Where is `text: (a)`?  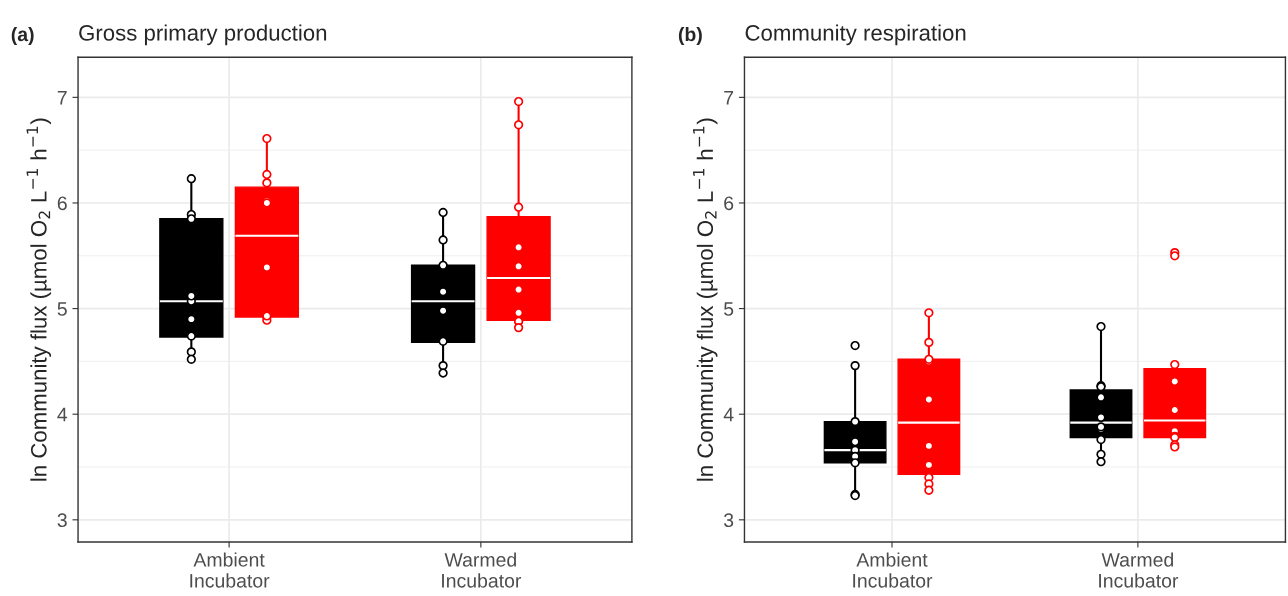 text: (a) is located at coordinates (22, 36).